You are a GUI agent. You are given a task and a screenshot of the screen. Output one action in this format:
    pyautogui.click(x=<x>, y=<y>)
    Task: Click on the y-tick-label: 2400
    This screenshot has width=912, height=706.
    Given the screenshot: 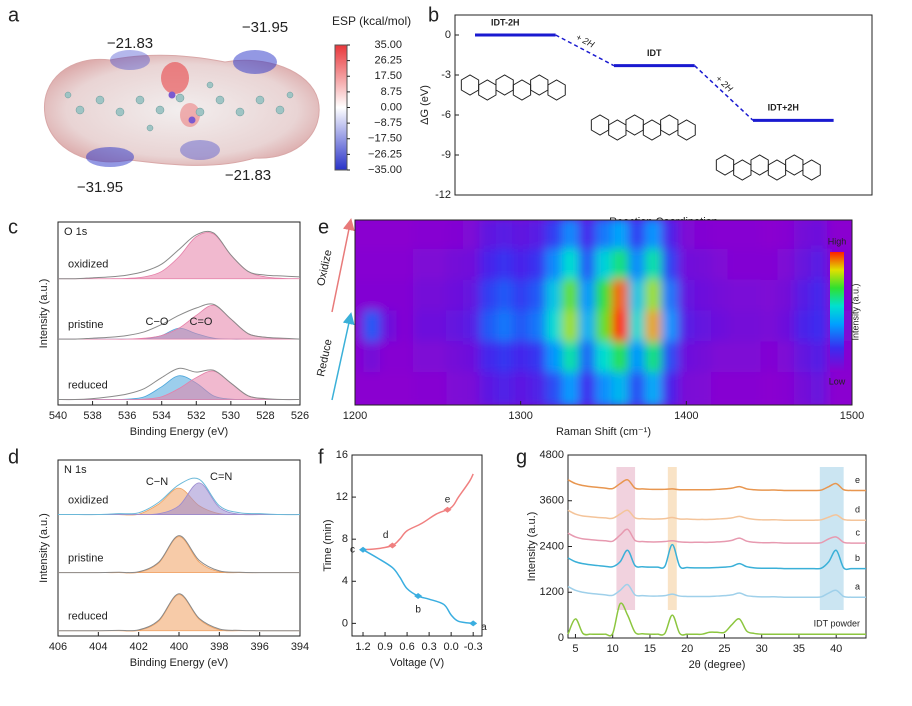 What is the action you would take?
    pyautogui.click(x=552, y=546)
    